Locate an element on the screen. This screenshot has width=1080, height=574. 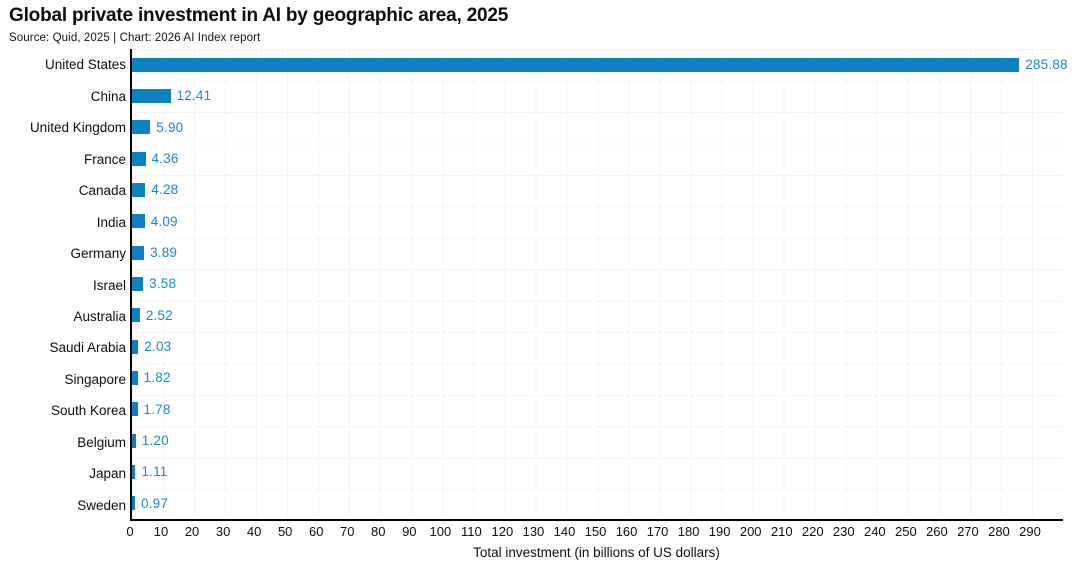
bar-value-label: 1.78 is located at coordinates (157, 409).